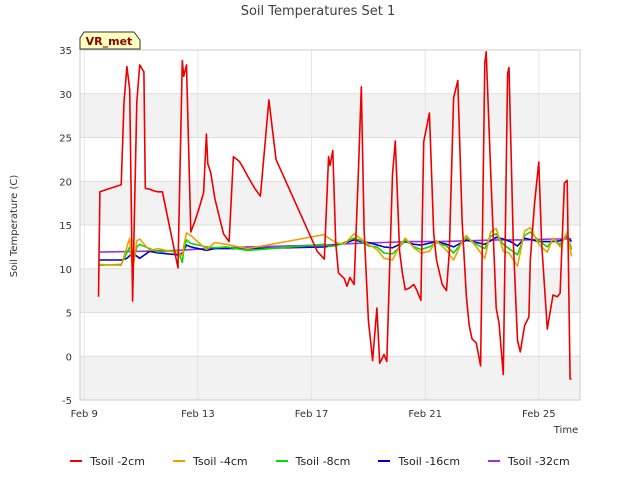  Describe the element at coordinates (539, 461) in the screenshot. I see `legend-label: Tsoil -32cm` at that location.